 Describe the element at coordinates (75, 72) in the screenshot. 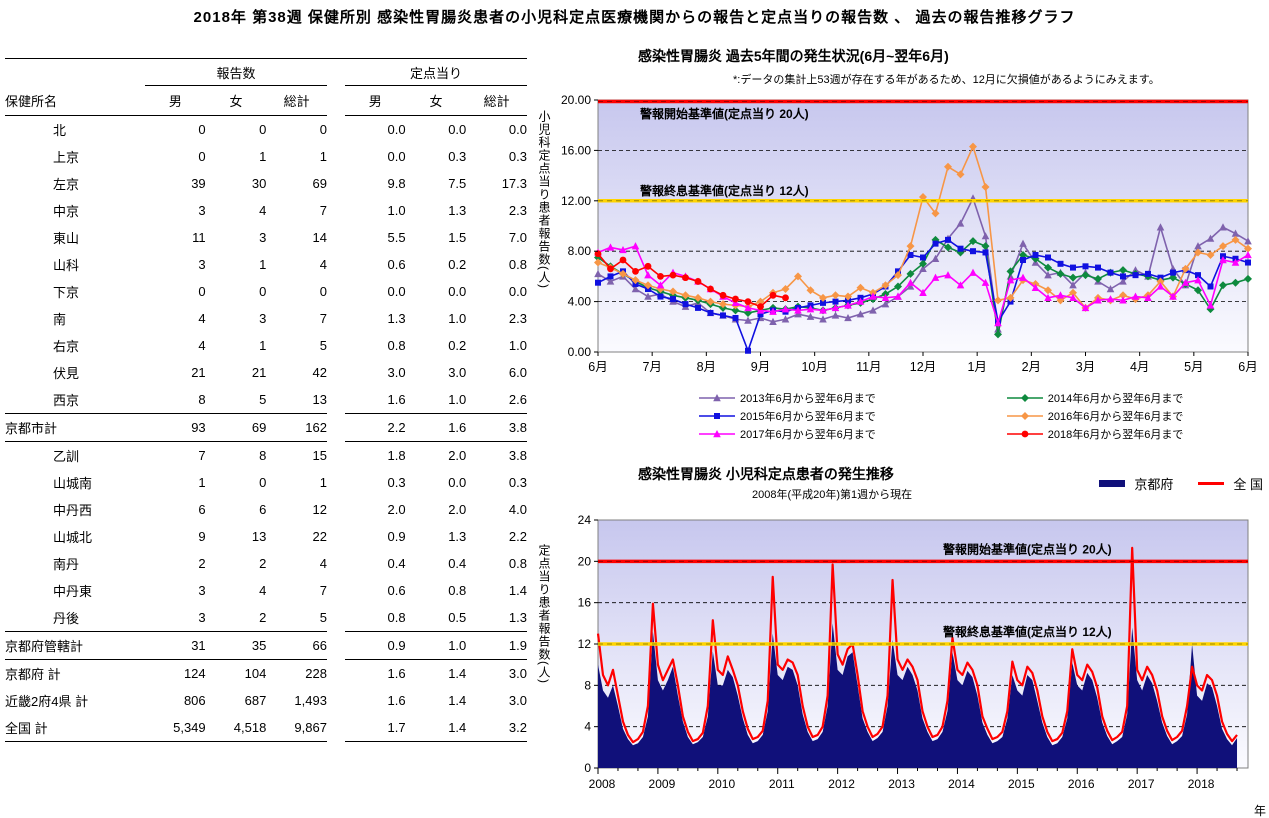

I see `header-blank` at that location.